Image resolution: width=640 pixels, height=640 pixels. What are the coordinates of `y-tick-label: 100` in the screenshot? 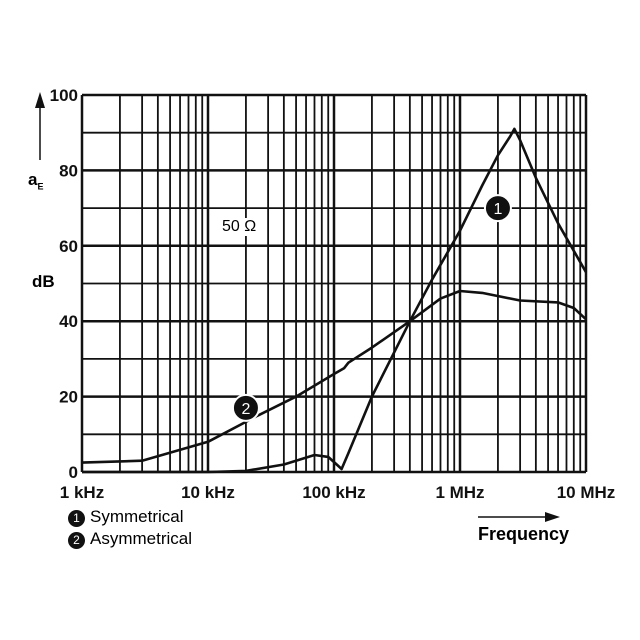 It's located at (64, 95).